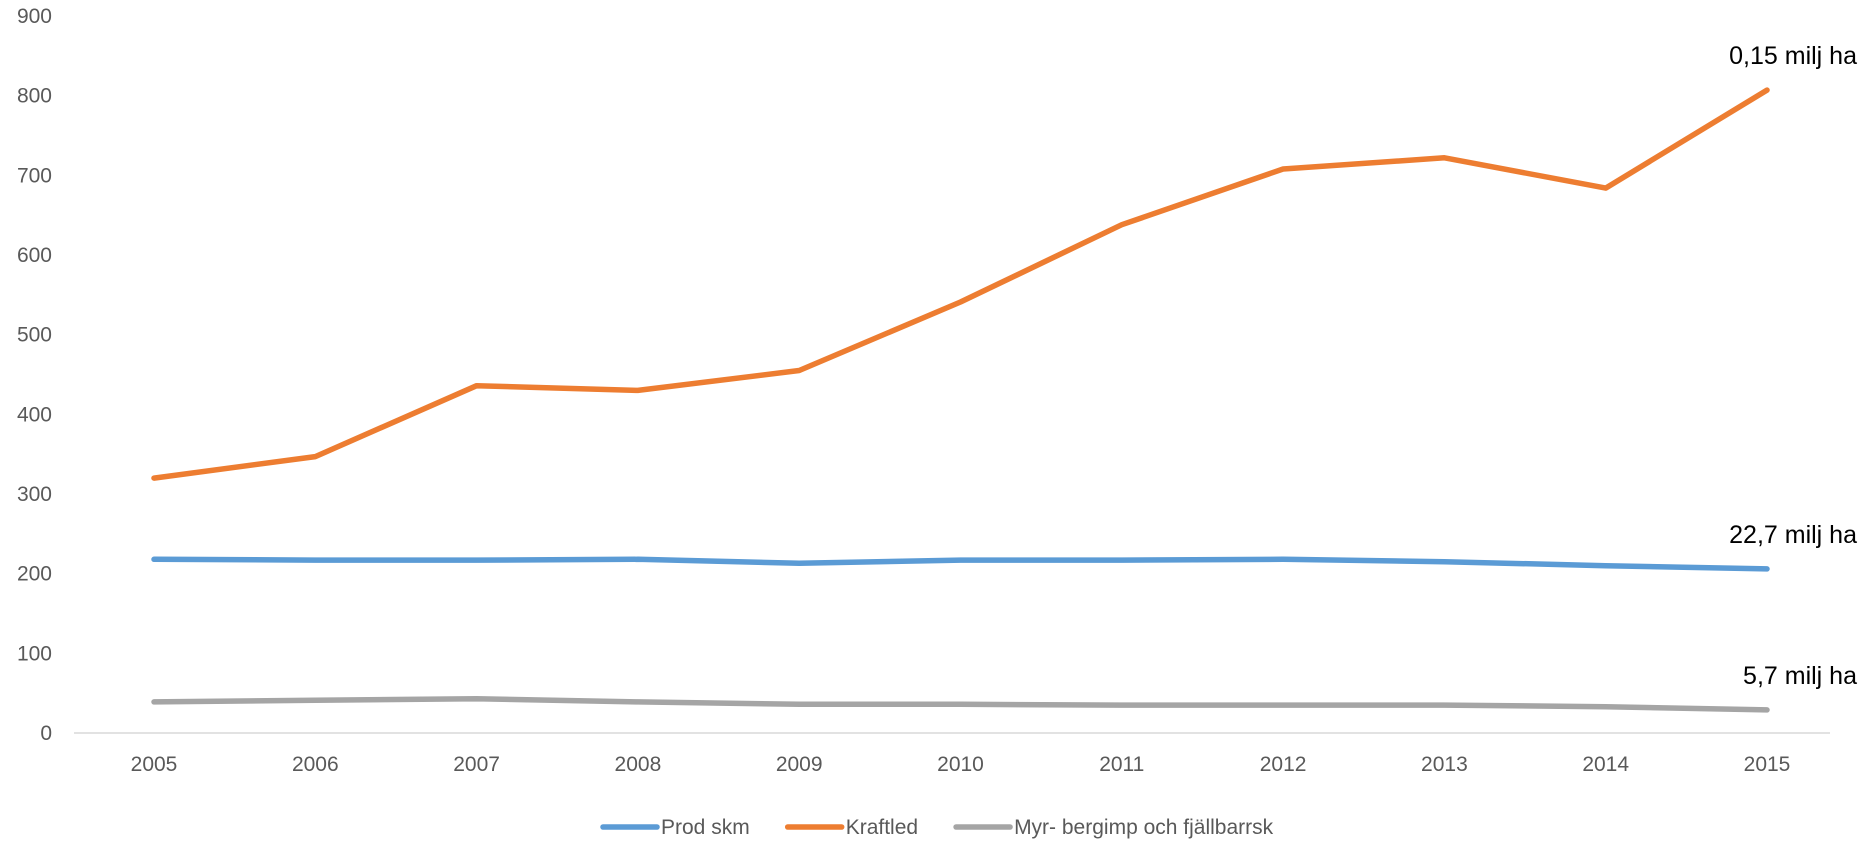 The width and height of the screenshot is (1868, 842). Describe the element at coordinates (1793, 366) in the screenshot. I see `annotation-layer: 0,15 milj ha 22,7 milj ha 5,7 milj ha` at that location.